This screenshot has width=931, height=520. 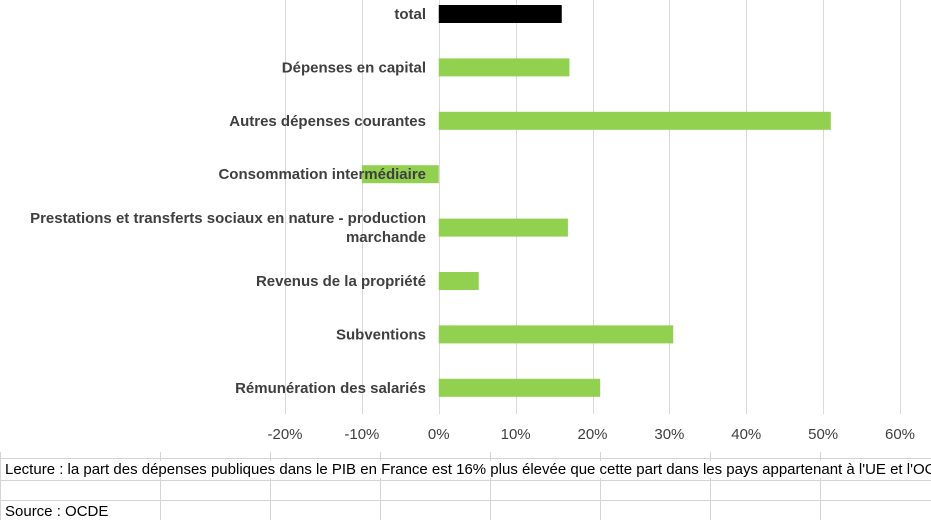 What do you see at coordinates (900, 434) in the screenshot?
I see `x-tick-label: 60%` at bounding box center [900, 434].